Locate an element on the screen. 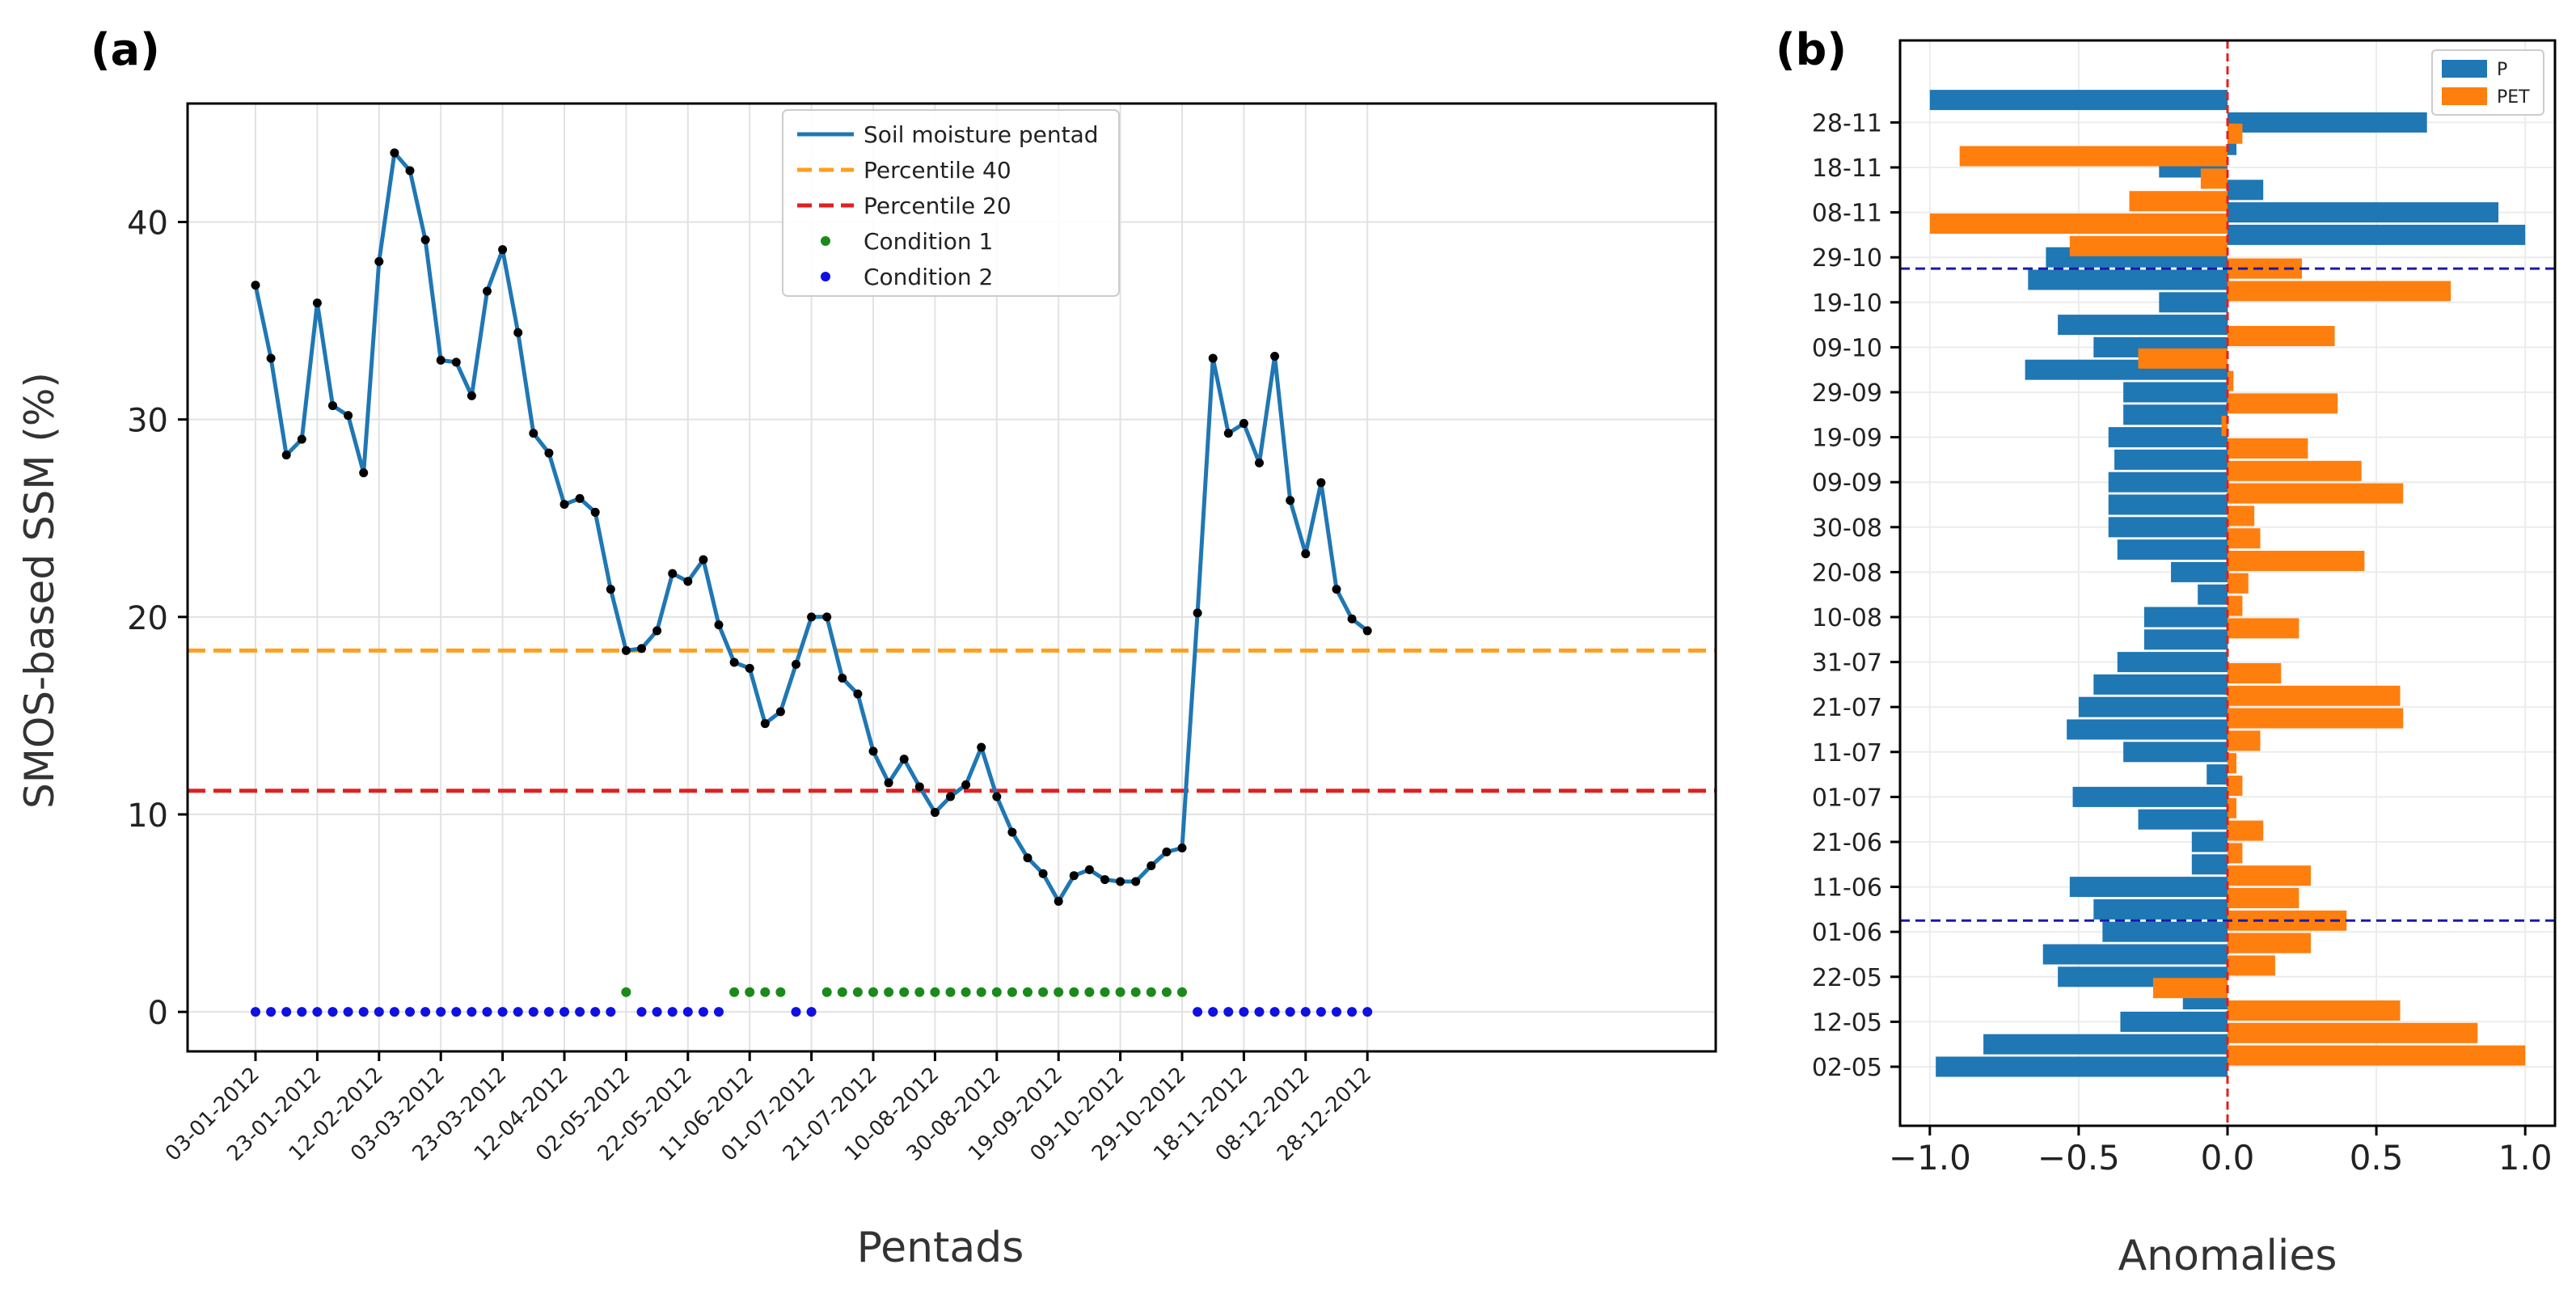  y-tick-label: 31-07 is located at coordinates (1847, 663).